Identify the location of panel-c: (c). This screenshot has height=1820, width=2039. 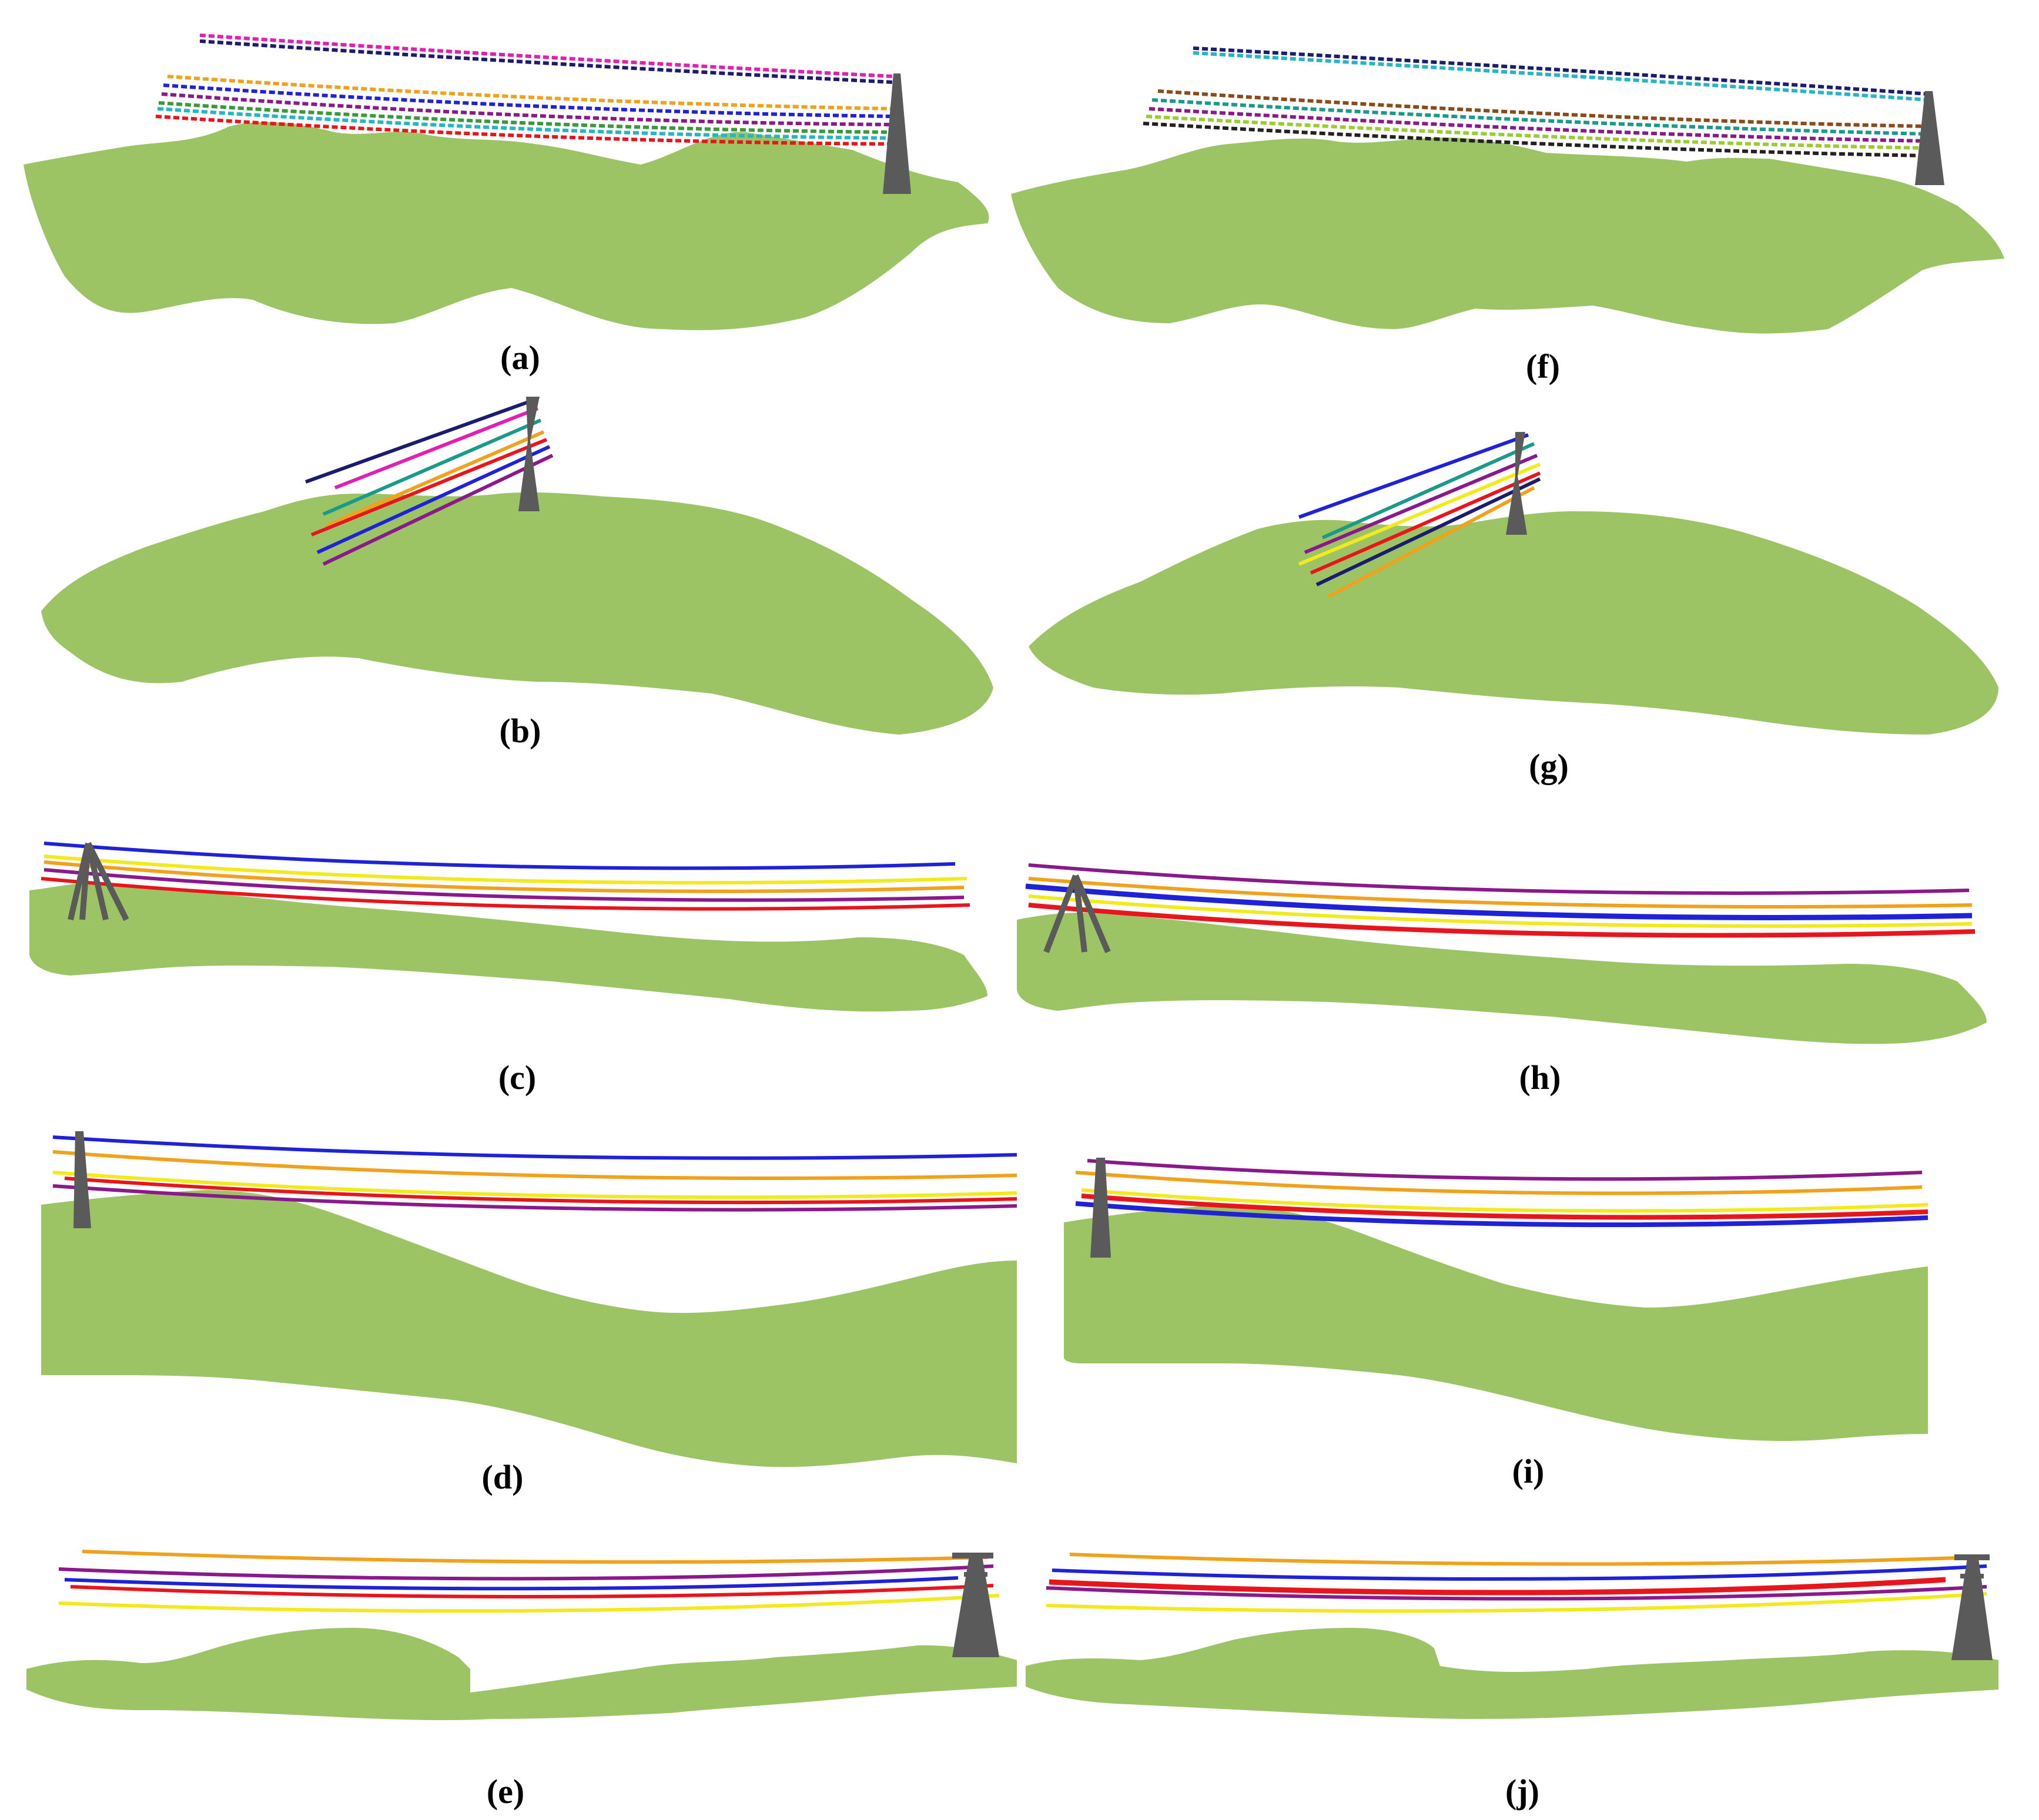
(517, 964).